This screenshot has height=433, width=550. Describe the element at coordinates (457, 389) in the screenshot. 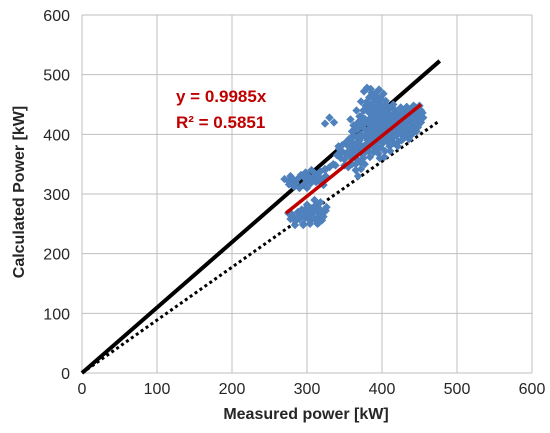

I see `x-tick-label: 500` at that location.